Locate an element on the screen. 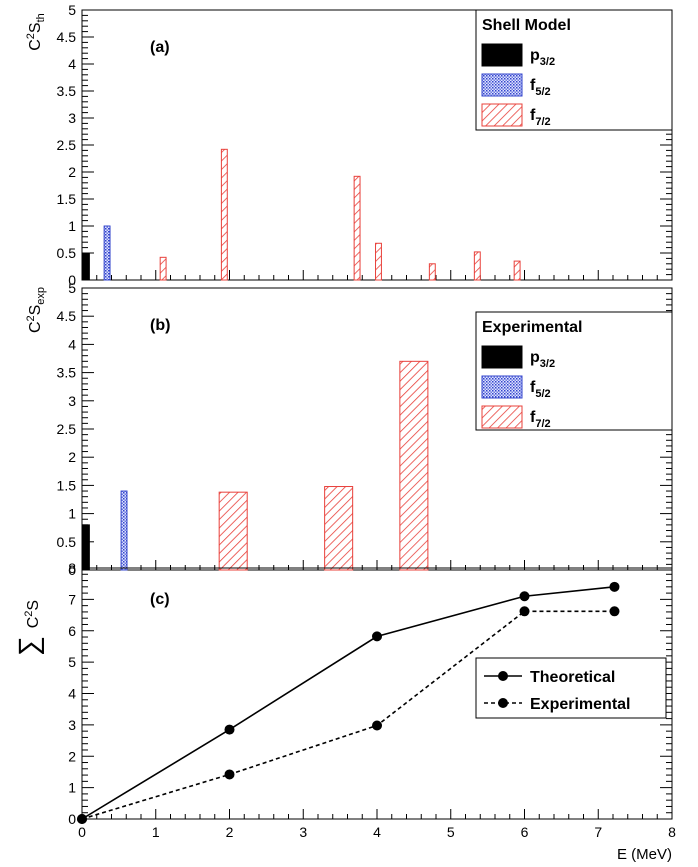  legend: Shell Model p3/2 f5/2 f7/2 is located at coordinates (574, 70).